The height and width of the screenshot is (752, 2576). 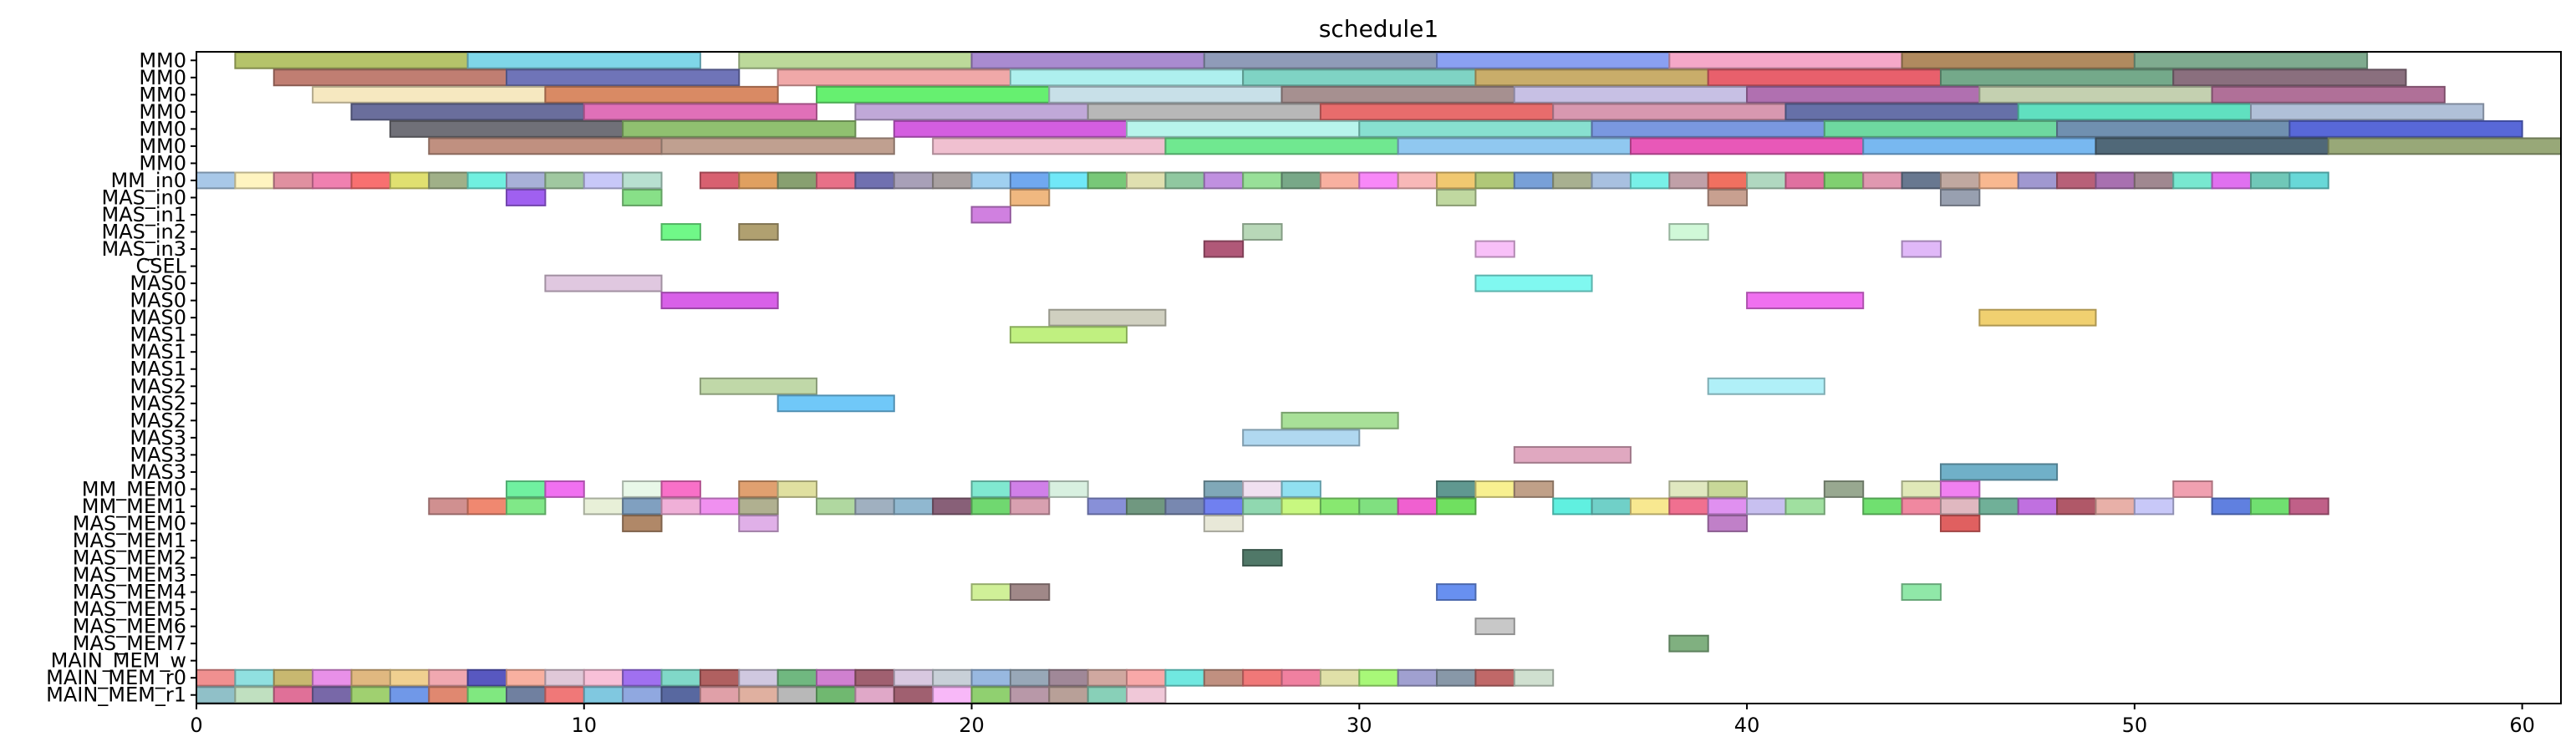 What do you see at coordinates (129, 609) in the screenshot?
I see `row-label: MAS_MEM5` at bounding box center [129, 609].